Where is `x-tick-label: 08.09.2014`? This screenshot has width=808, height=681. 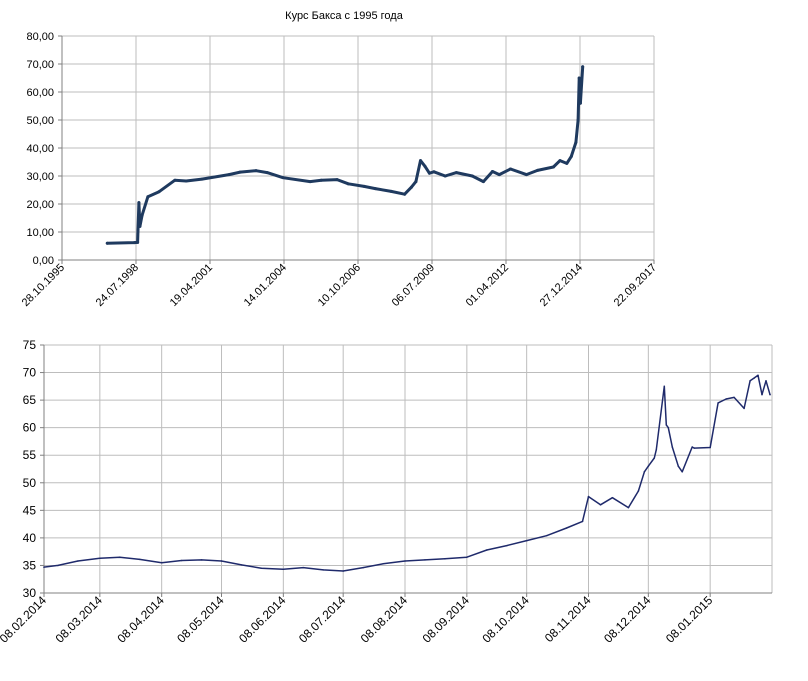 x-tick-label: 08.09.2014 is located at coordinates (446, 619).